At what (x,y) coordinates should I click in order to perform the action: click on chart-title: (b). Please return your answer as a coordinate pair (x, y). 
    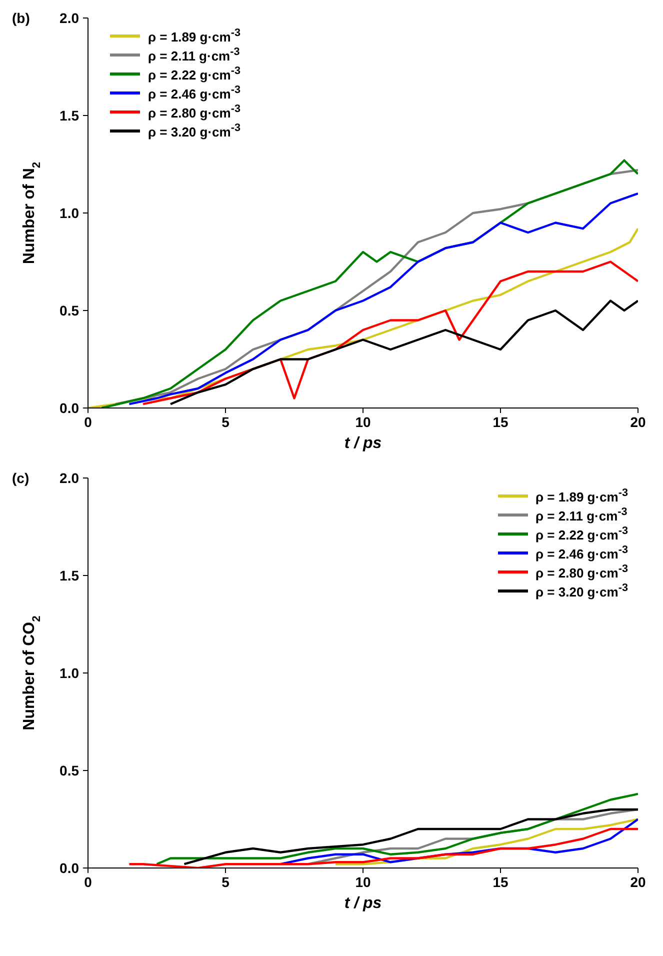
    Looking at the image, I should click on (21, 18).